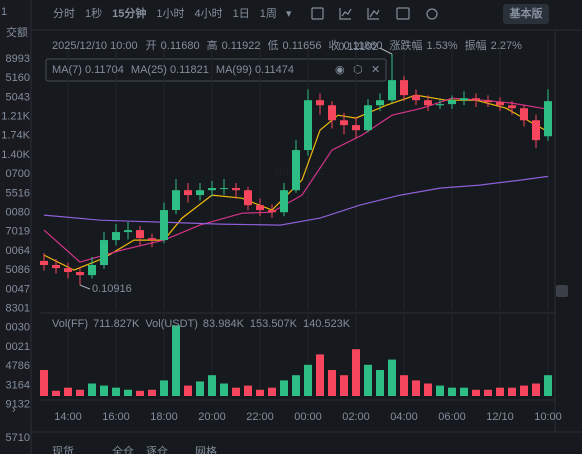  Describe the element at coordinates (296, 200) in the screenshot. I see `ma-line` at that location.